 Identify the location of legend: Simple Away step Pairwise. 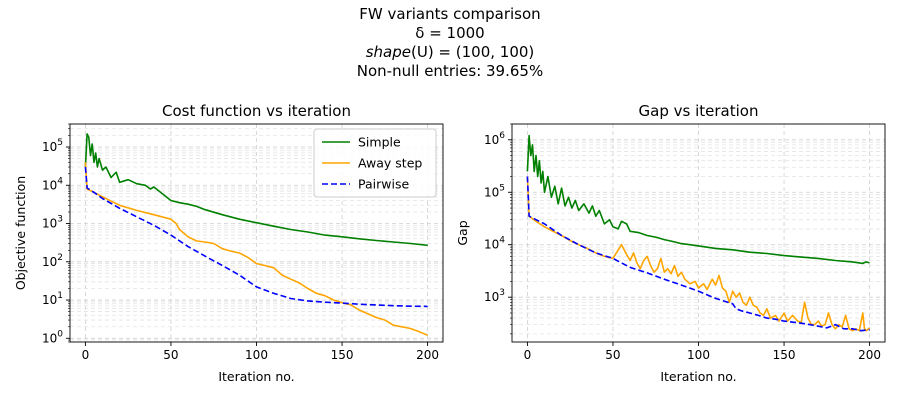
(375, 163).